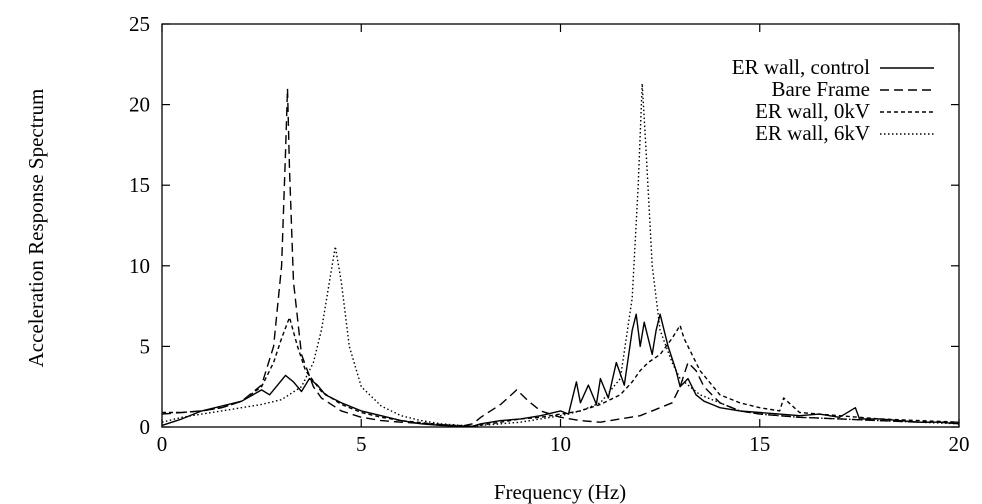 This screenshot has height=504, width=982. What do you see at coordinates (145, 346) in the screenshot?
I see `y-tick-label: 5` at bounding box center [145, 346].